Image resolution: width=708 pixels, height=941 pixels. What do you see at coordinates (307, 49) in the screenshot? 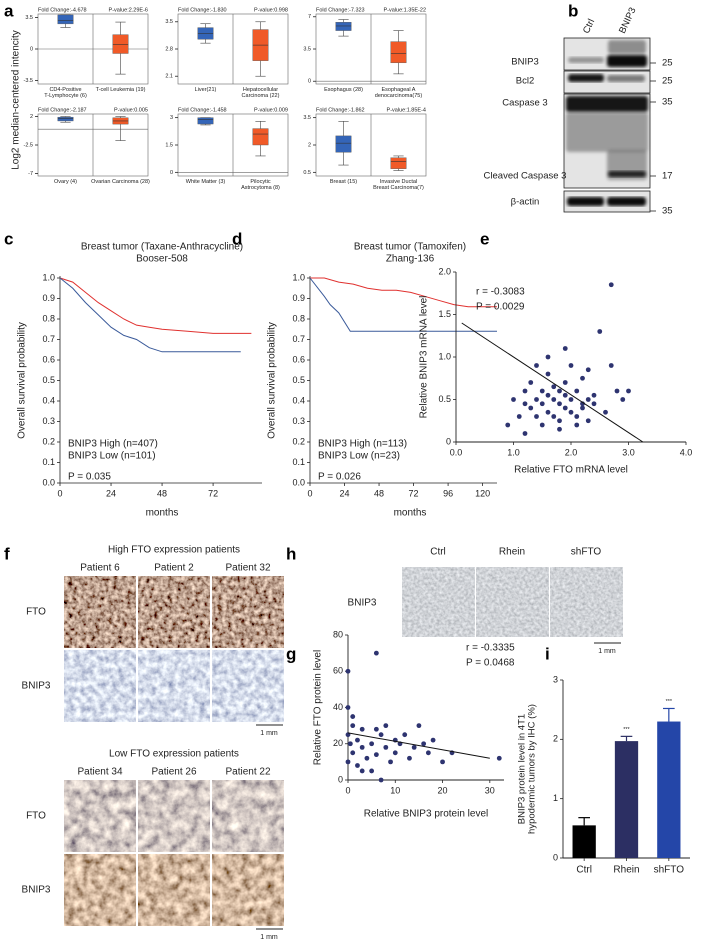
I see `y-tick-label: 3.5` at bounding box center [307, 49].